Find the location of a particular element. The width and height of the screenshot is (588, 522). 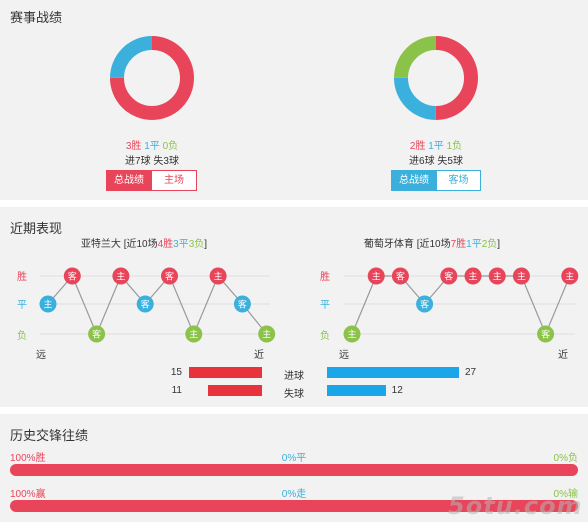

home-form-losses: 3负 is located at coordinates (196, 244).